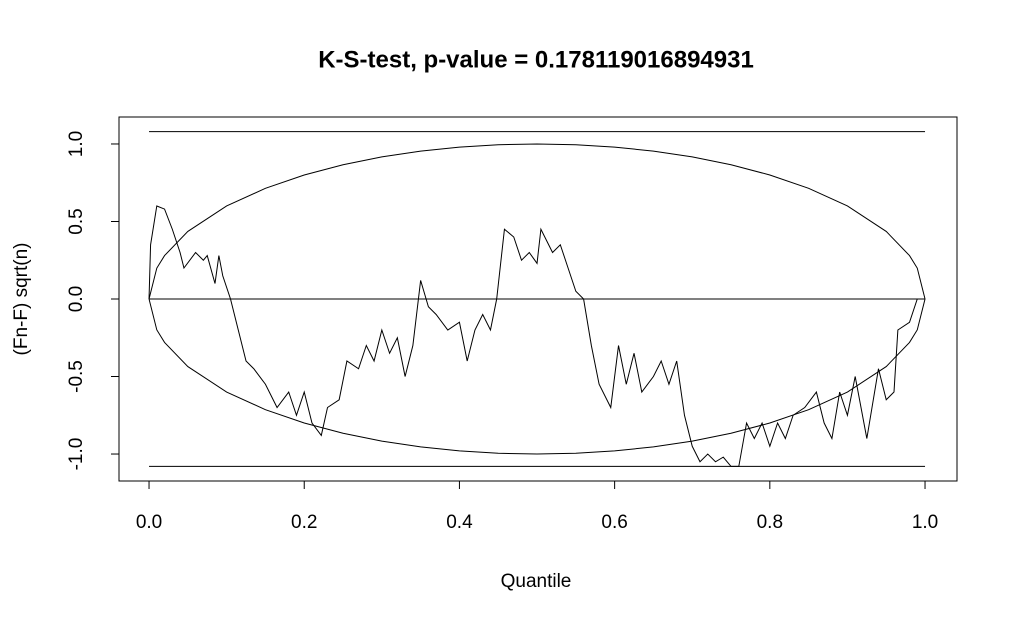  What do you see at coordinates (459, 522) in the screenshot?
I see `x-tick-label: 0.4` at bounding box center [459, 522].